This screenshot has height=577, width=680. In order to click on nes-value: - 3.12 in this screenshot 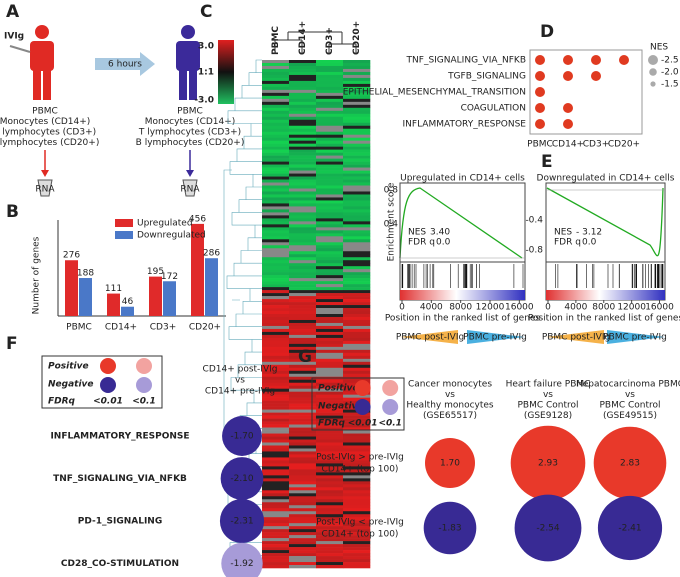, I will do `click(589, 233)`.